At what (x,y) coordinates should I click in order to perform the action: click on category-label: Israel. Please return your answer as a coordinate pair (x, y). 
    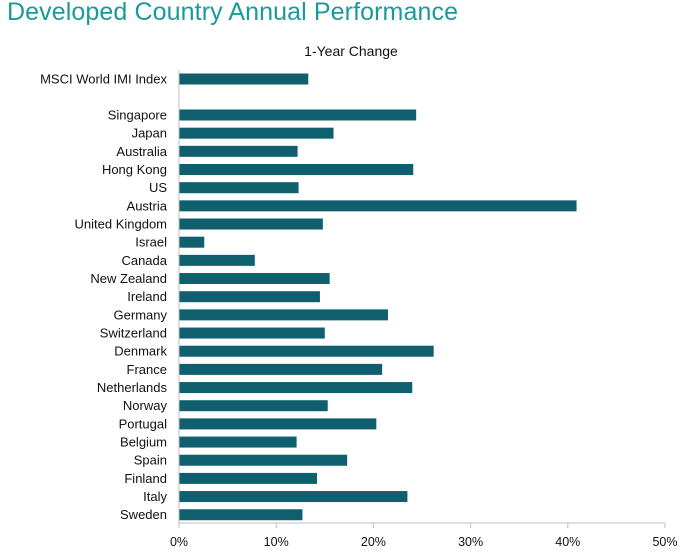
    Looking at the image, I should click on (151, 242).